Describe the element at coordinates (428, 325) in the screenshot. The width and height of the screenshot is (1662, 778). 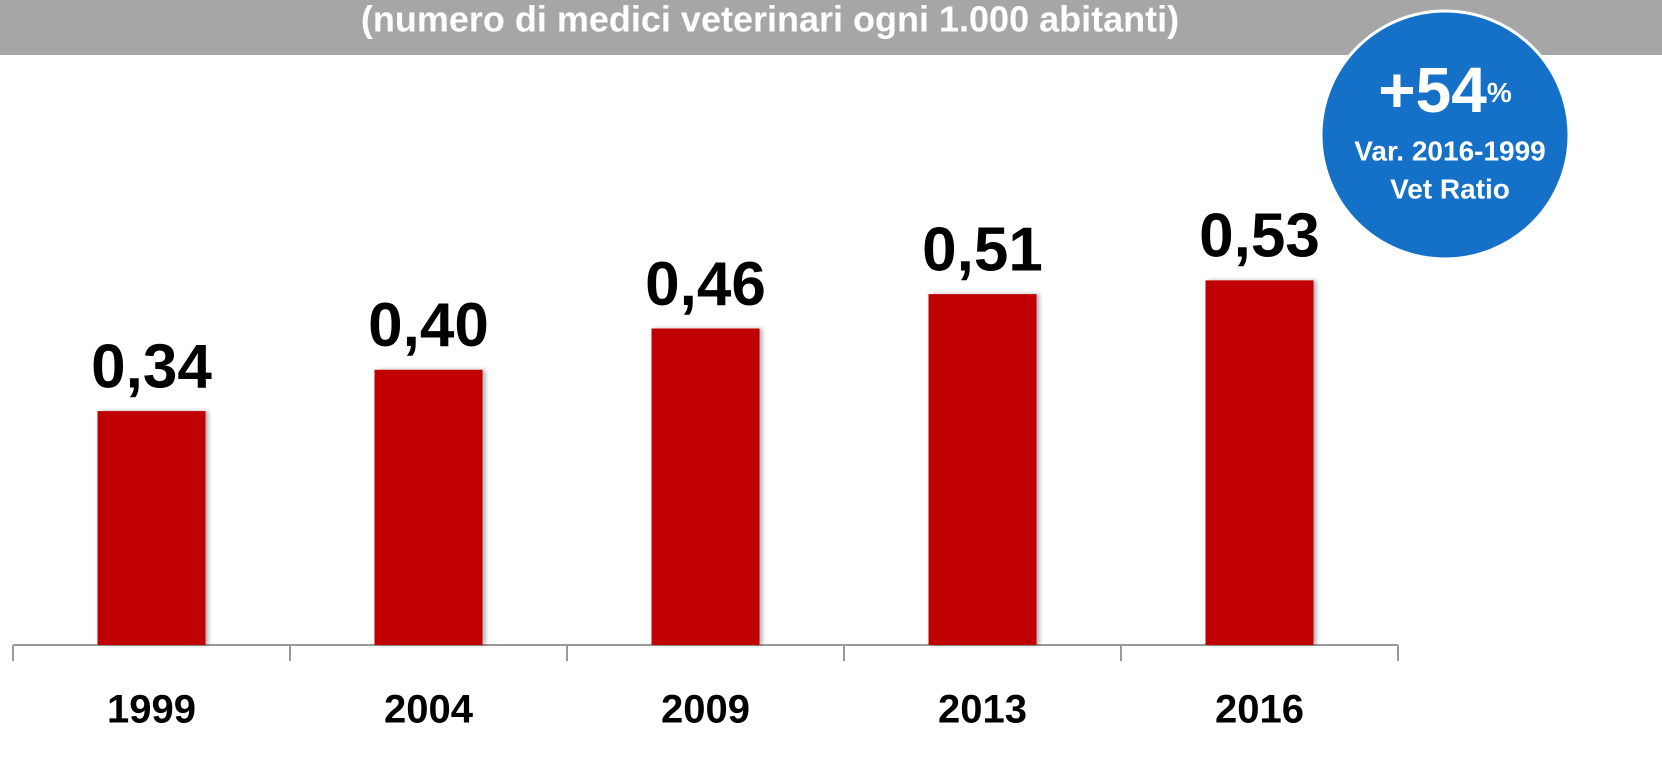
I see `value-label: 0,40` at that location.